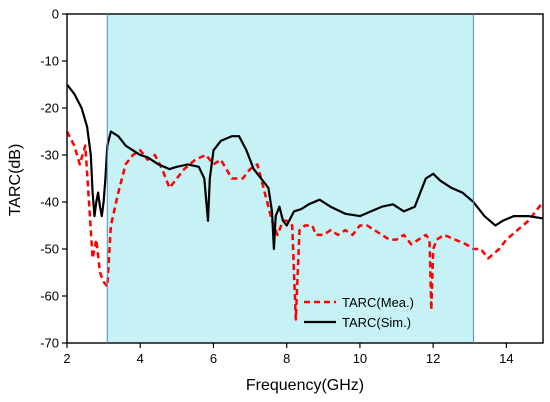 This screenshot has width=550, height=402. What do you see at coordinates (376, 322) in the screenshot?
I see `legend-label-sim: TARC(Sim.)` at bounding box center [376, 322].